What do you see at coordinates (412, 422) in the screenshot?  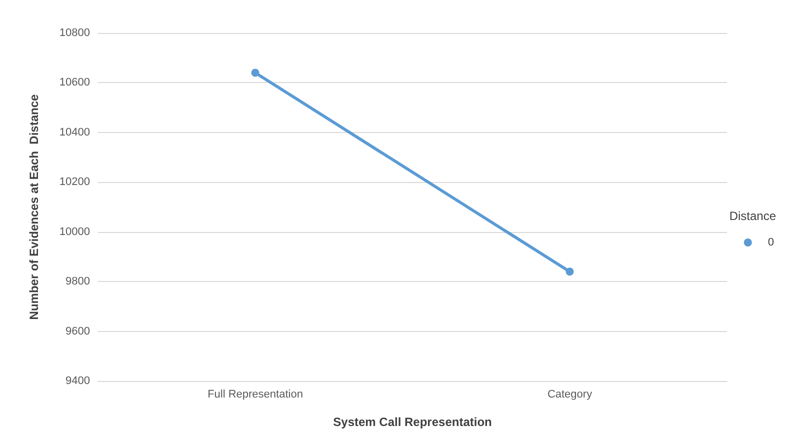 I see `x-axis-title: System Call Representation` at bounding box center [412, 422].